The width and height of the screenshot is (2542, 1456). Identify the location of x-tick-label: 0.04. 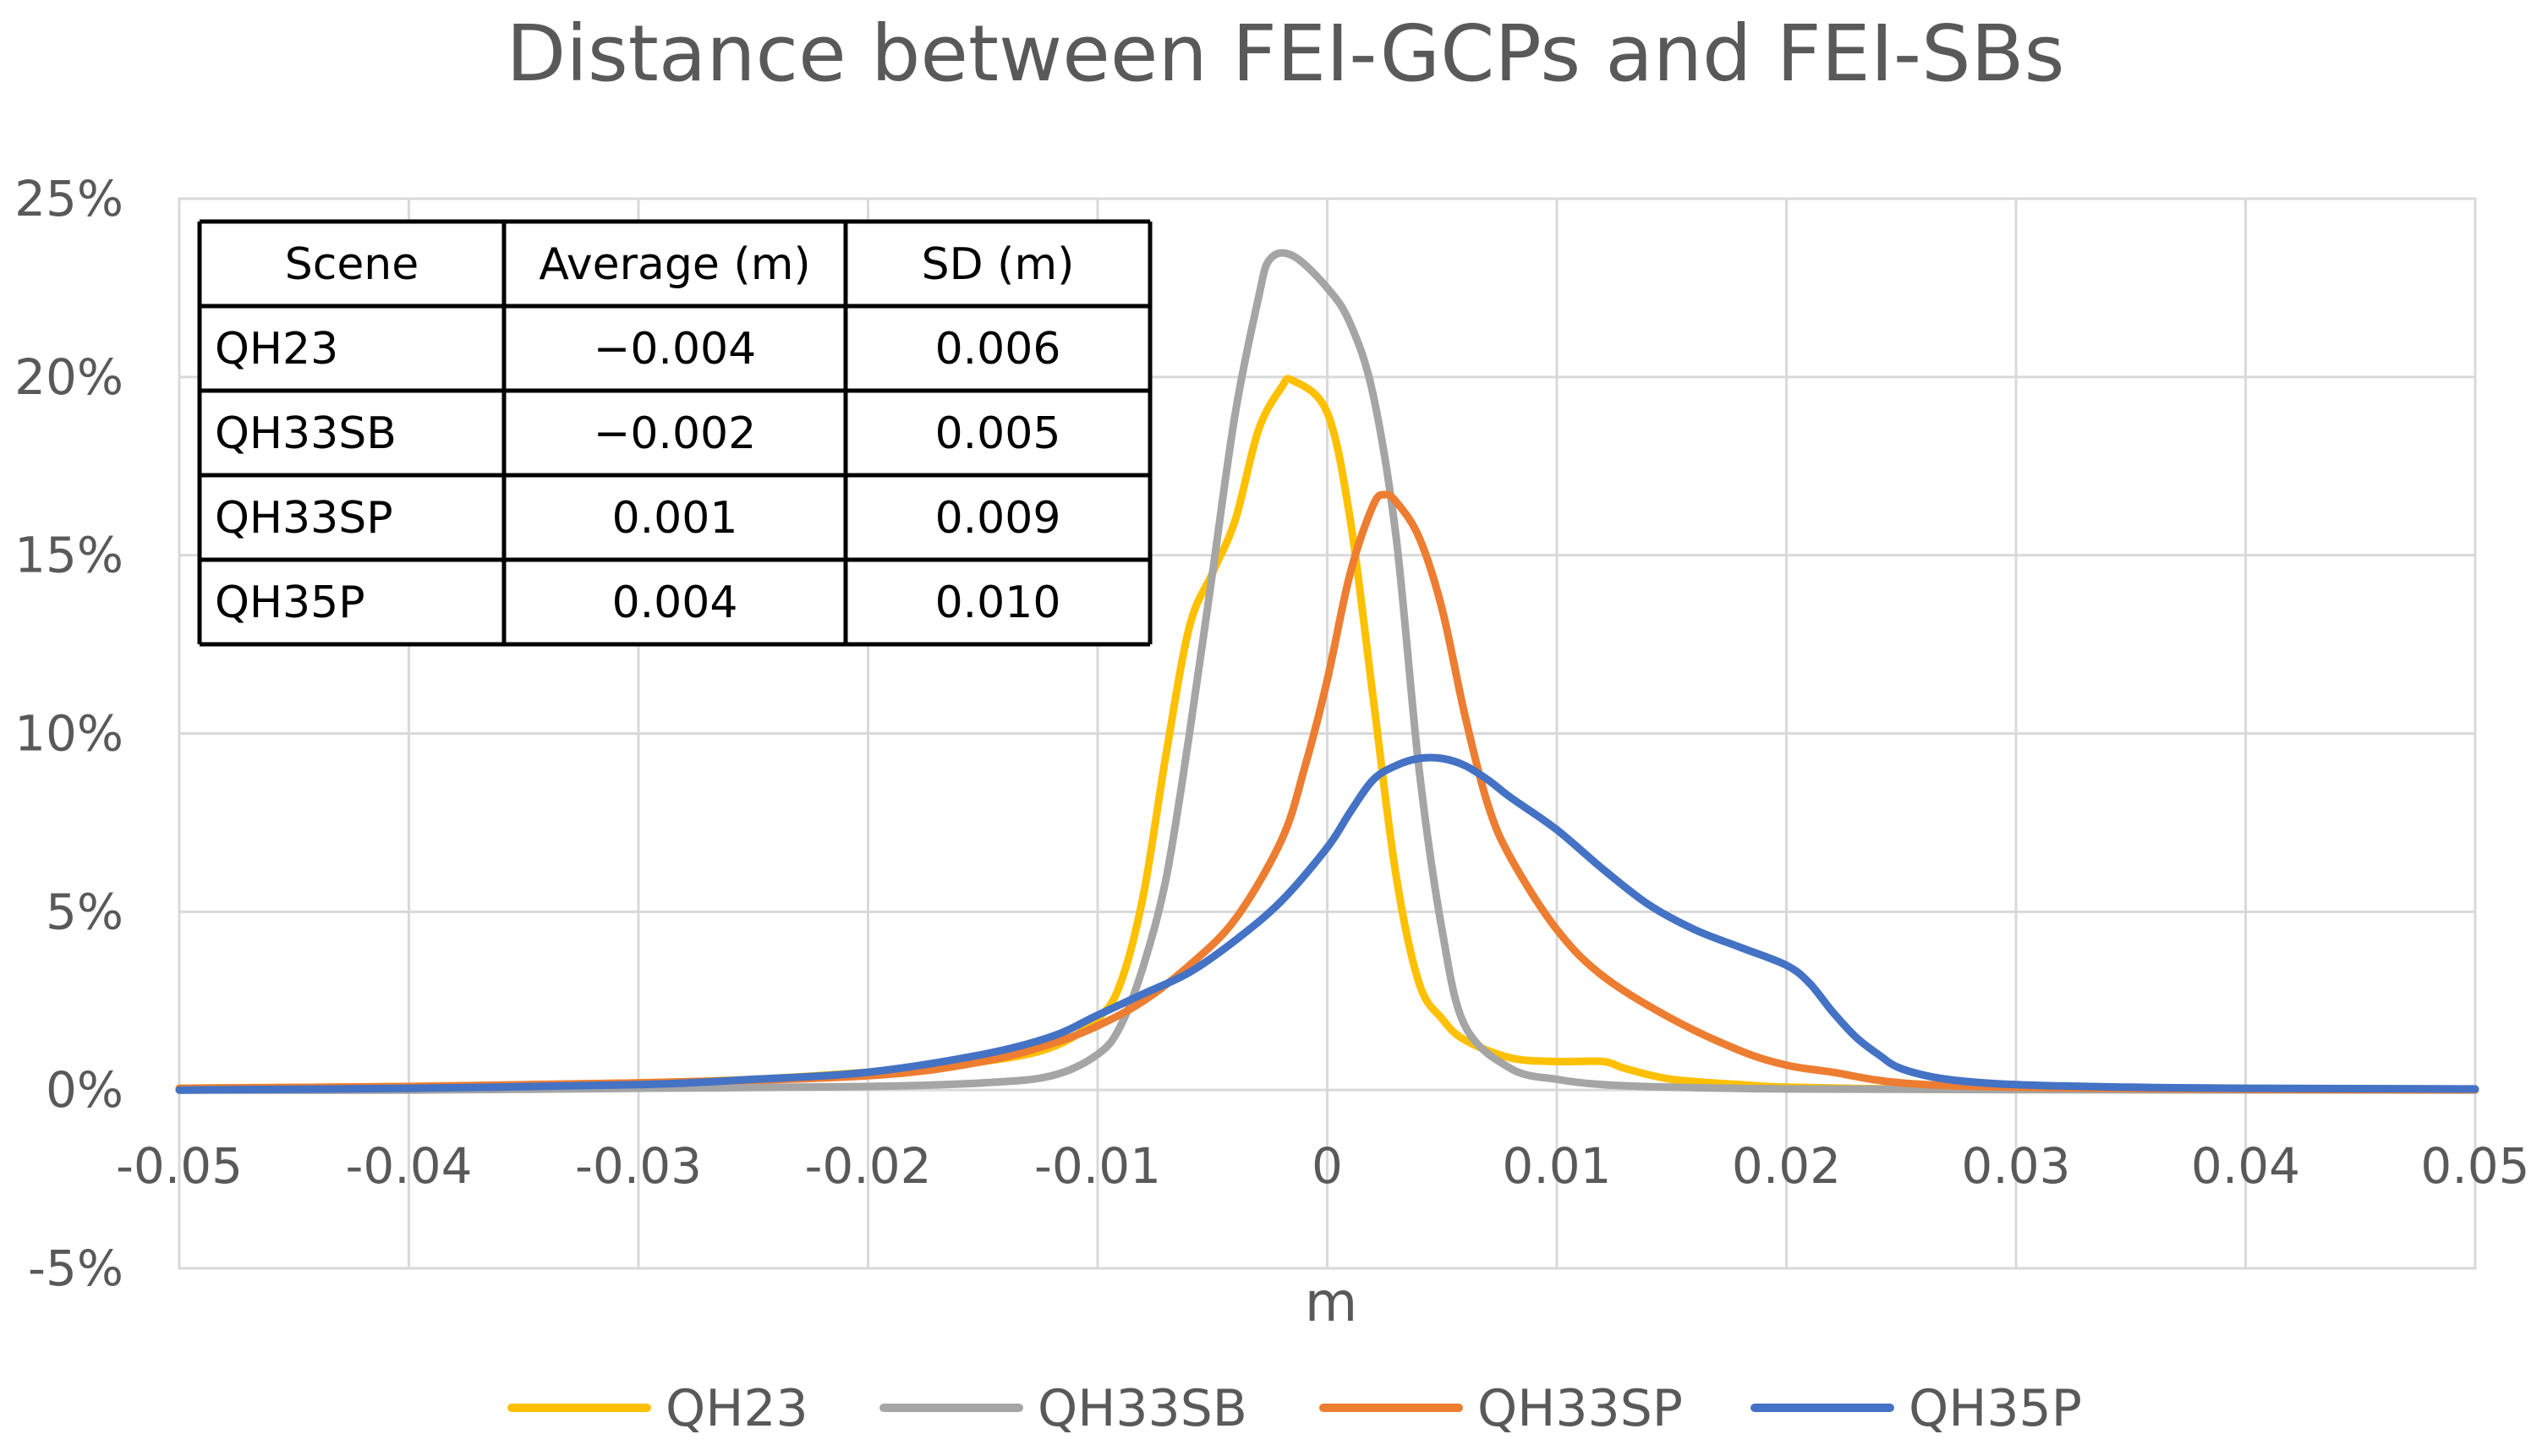
(2245, 1166).